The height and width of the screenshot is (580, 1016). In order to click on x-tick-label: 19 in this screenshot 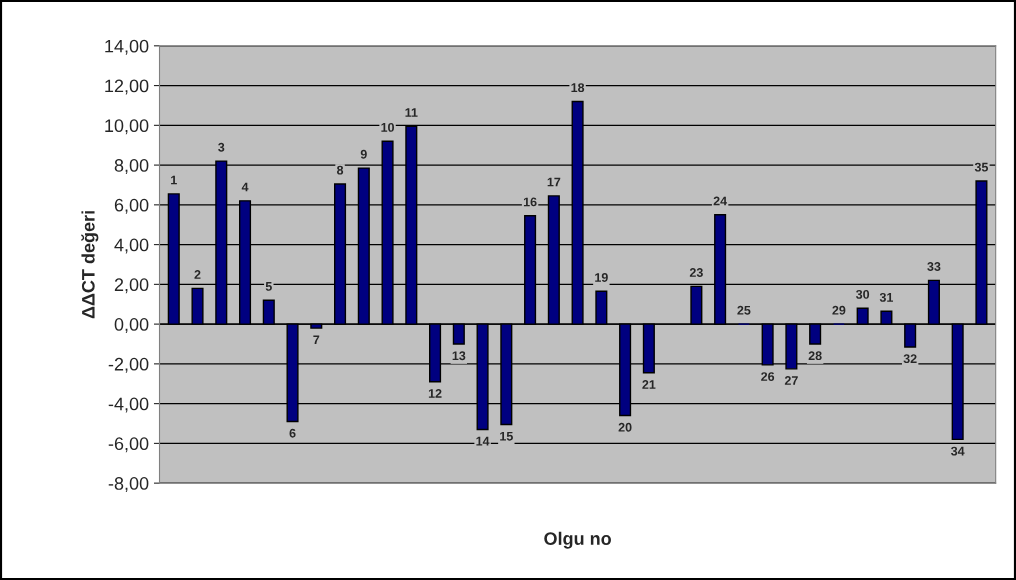, I will do `click(601, 277)`.